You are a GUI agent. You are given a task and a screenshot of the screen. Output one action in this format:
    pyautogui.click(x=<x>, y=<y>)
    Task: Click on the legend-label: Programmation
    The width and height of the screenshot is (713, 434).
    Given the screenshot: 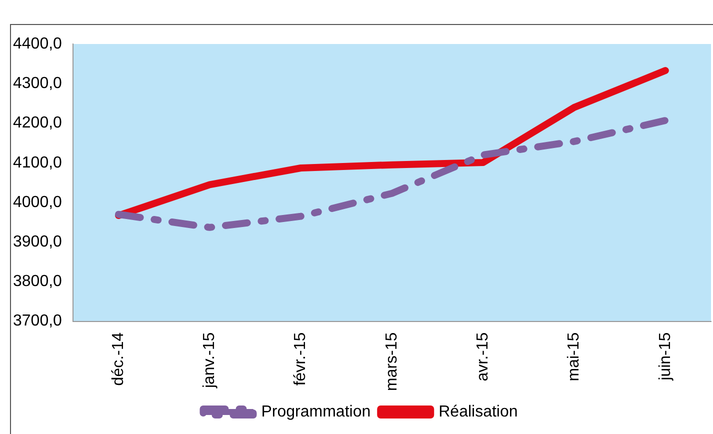 What is the action you would take?
    pyautogui.click(x=316, y=411)
    